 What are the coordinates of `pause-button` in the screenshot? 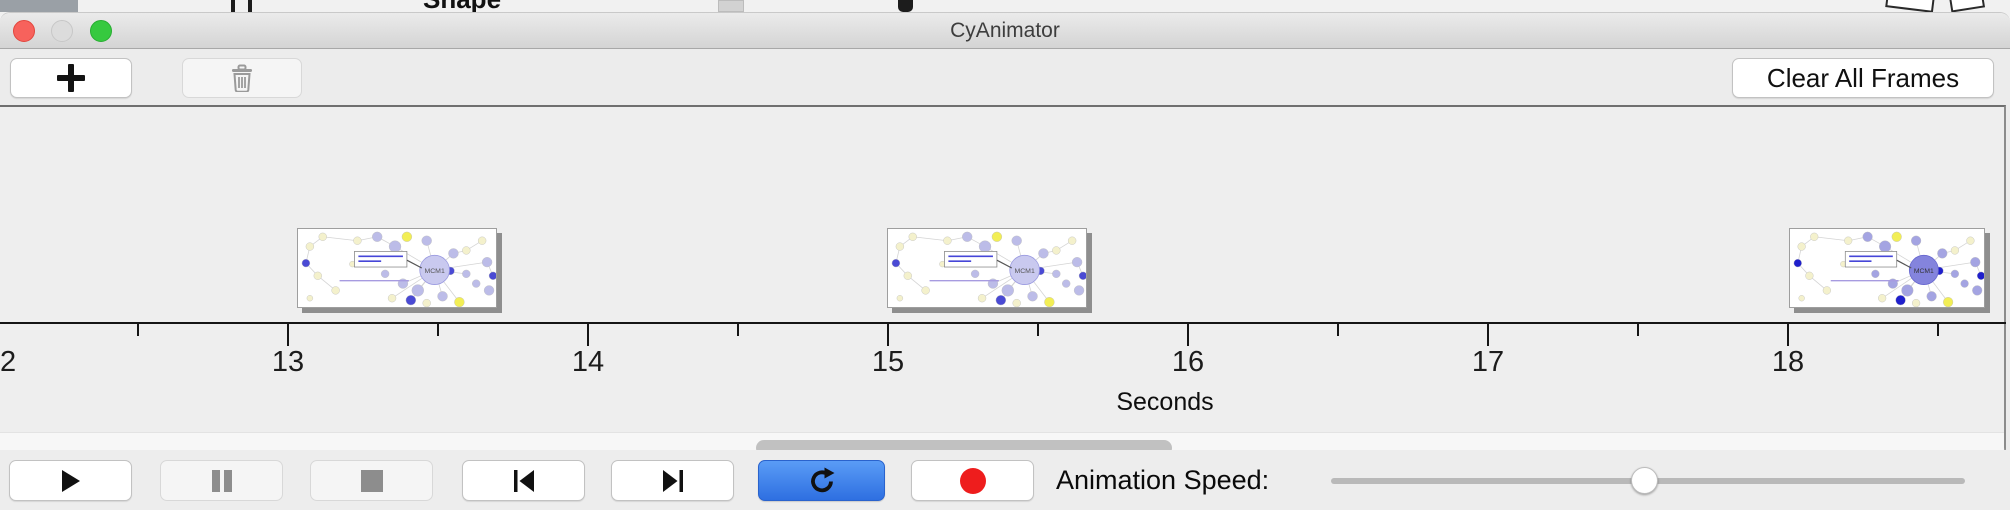 It's located at (221, 480).